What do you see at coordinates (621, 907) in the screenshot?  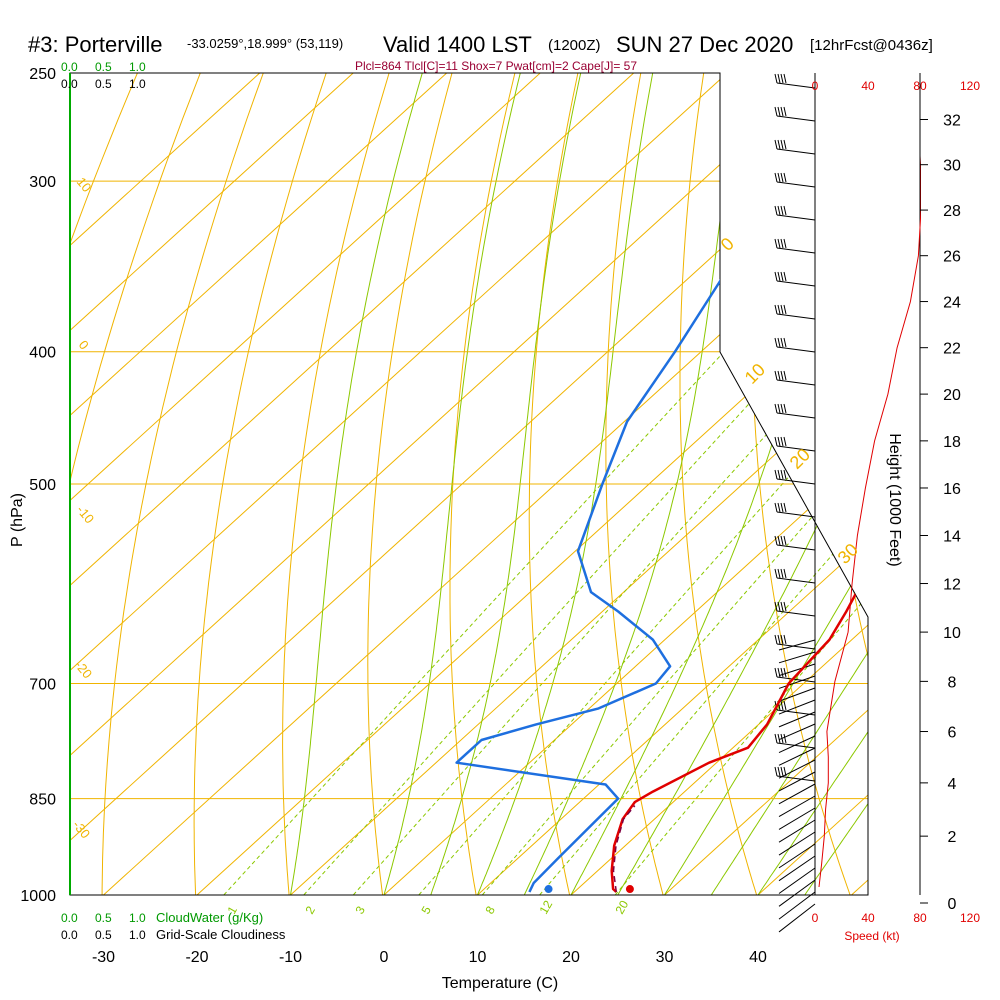 I see `mixing-ratio-label: 20` at bounding box center [621, 907].